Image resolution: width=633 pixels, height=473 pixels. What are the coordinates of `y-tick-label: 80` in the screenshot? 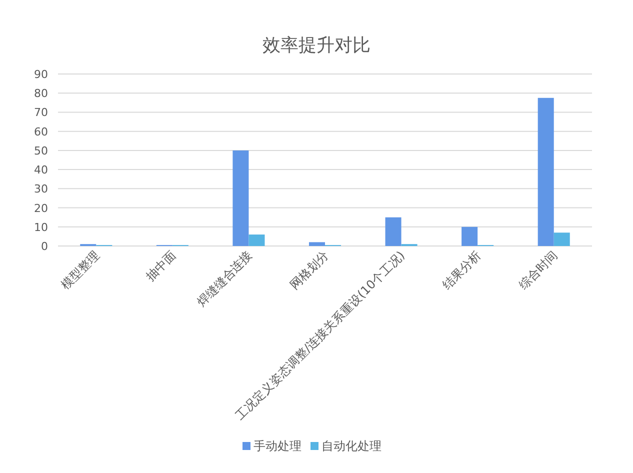 It's located at (41, 93).